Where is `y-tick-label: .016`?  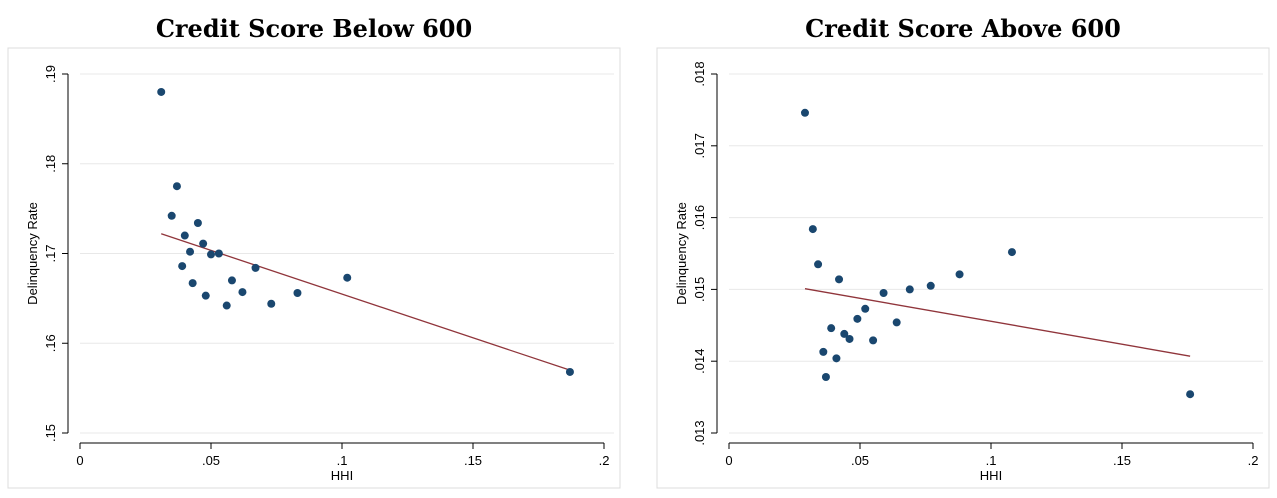
y-tick-label: .016 is located at coordinates (699, 217).